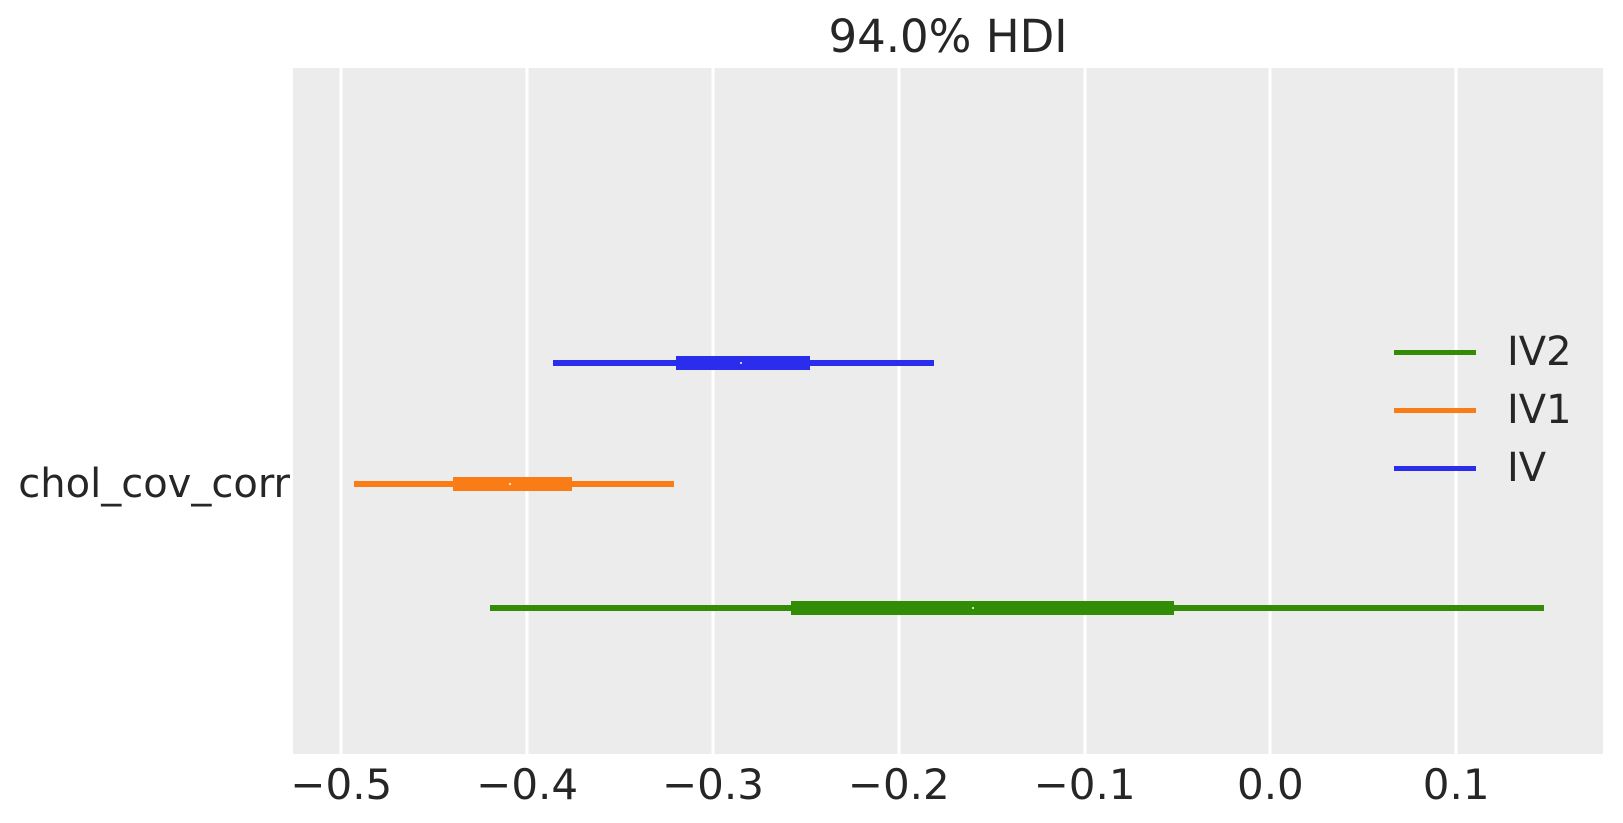 The image size is (1623, 823). What do you see at coordinates (898, 784) in the screenshot?
I see `x-tick-label: −0.2` at bounding box center [898, 784].